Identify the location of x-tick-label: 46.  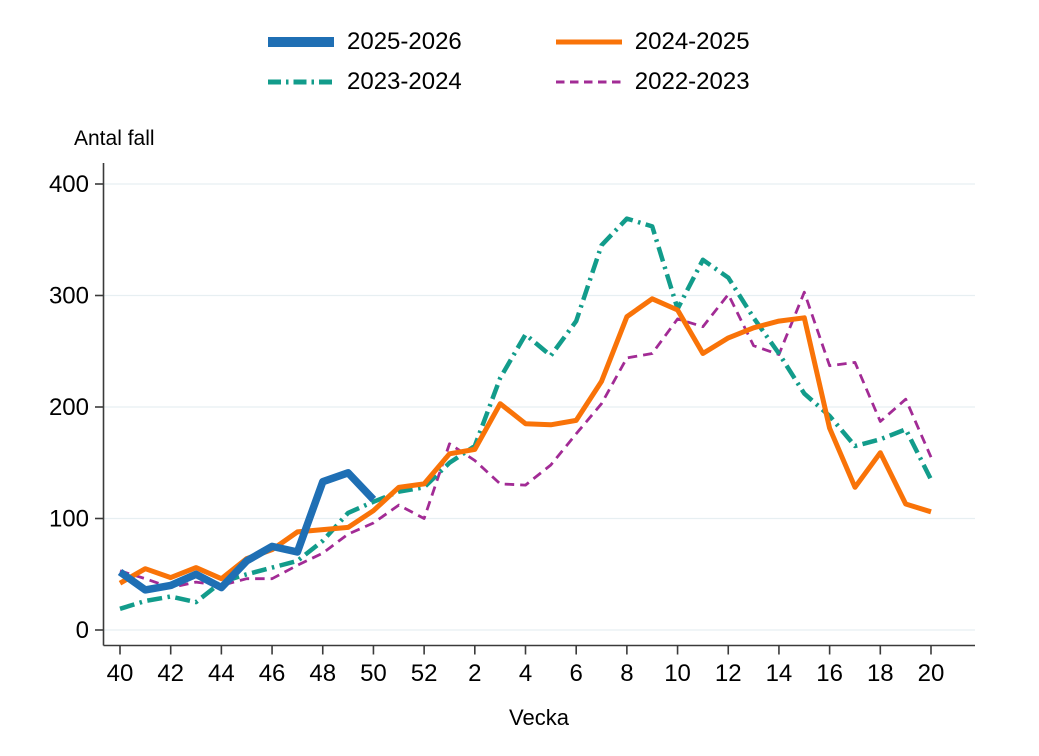
(272, 673).